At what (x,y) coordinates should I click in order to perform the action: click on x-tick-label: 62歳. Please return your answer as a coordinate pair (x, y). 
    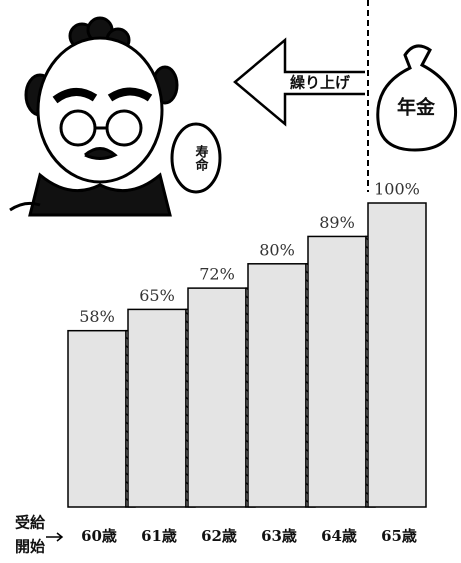
    Looking at the image, I should click on (219, 536).